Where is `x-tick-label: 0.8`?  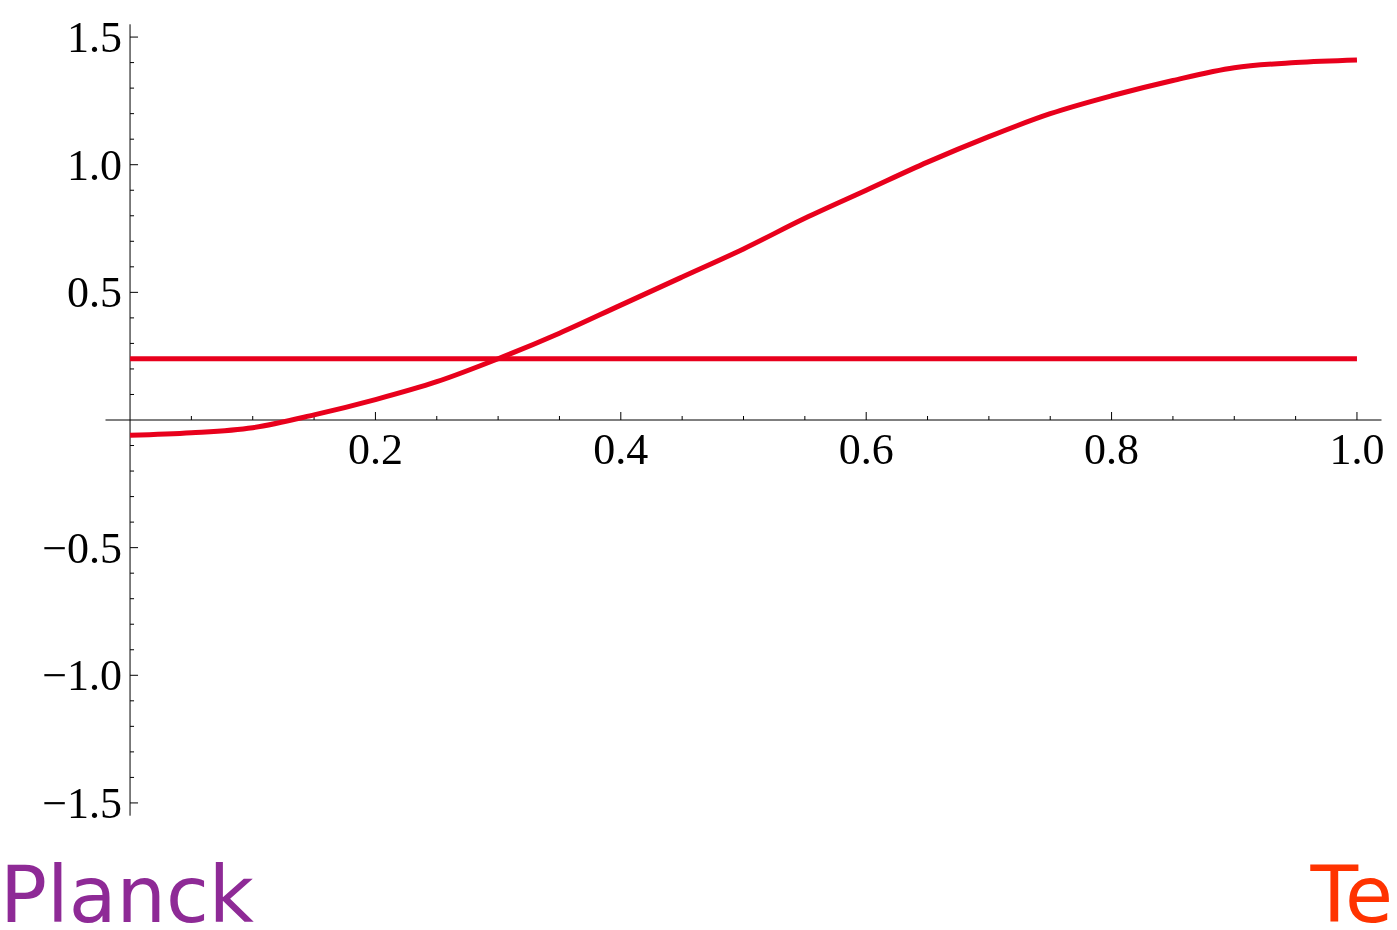 x-tick-label: 0.8 is located at coordinates (1112, 449).